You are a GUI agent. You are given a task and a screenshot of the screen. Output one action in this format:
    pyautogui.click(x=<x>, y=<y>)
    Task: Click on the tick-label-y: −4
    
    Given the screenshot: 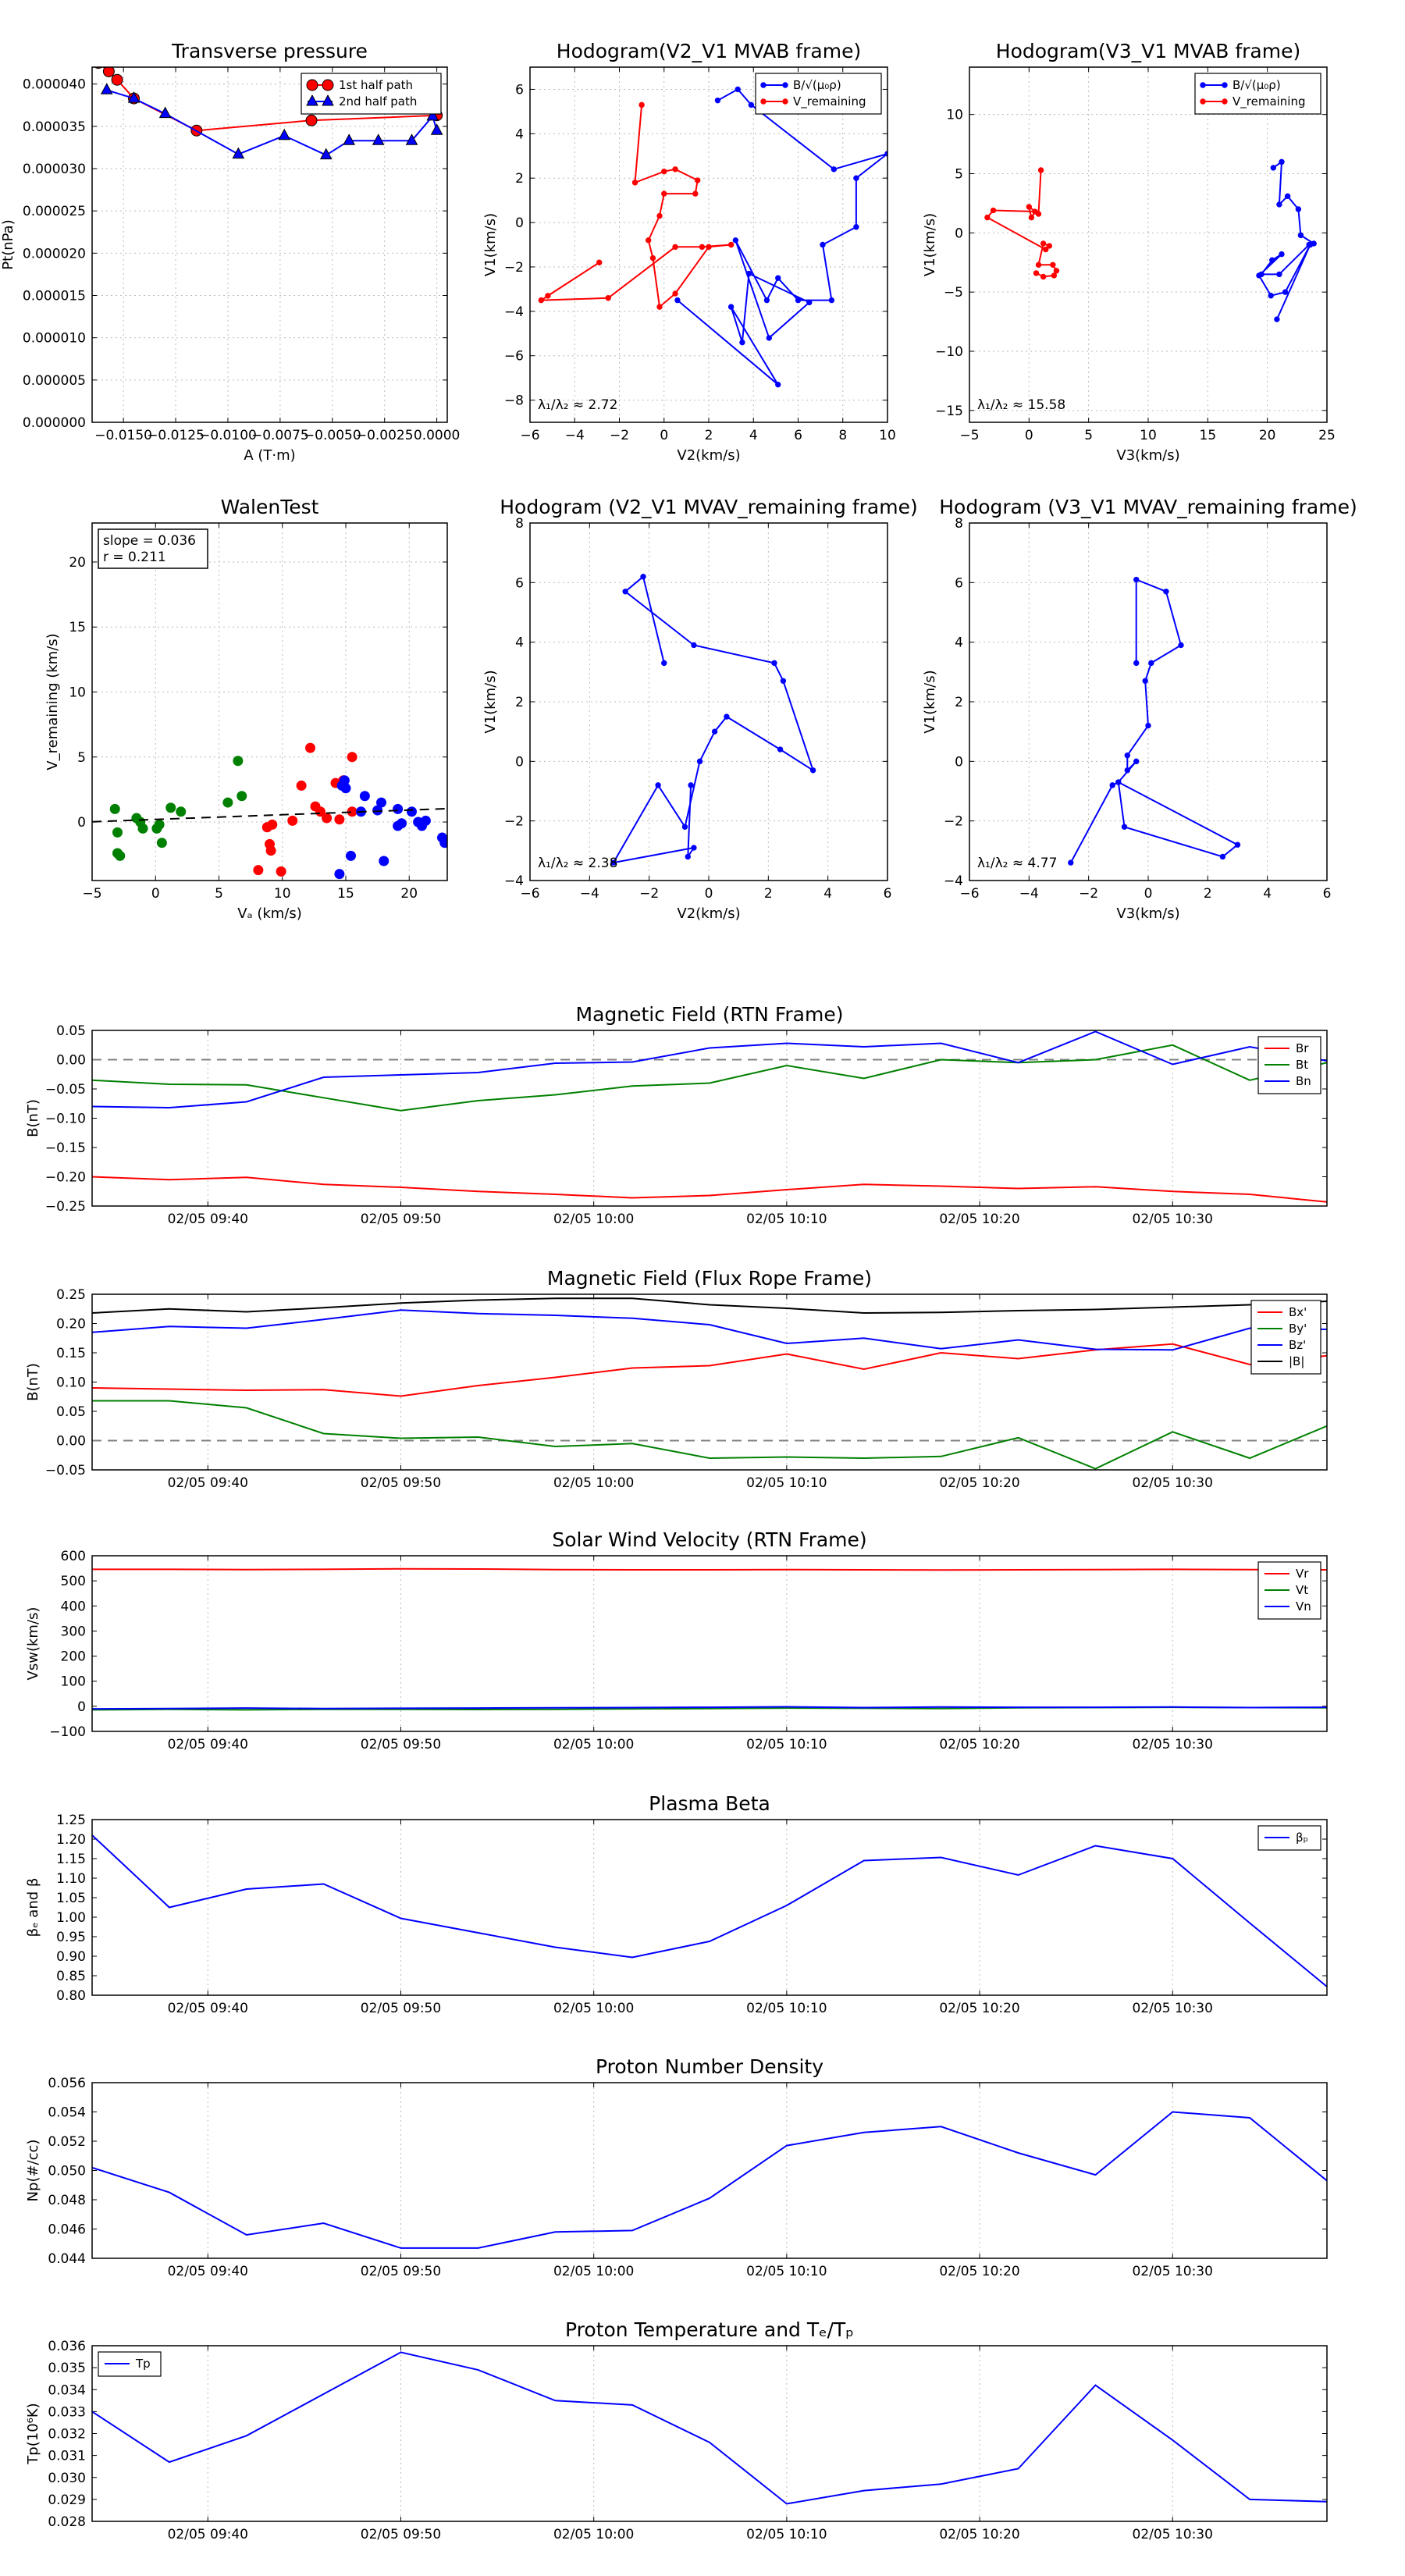 What is the action you would take?
    pyautogui.click(x=514, y=881)
    